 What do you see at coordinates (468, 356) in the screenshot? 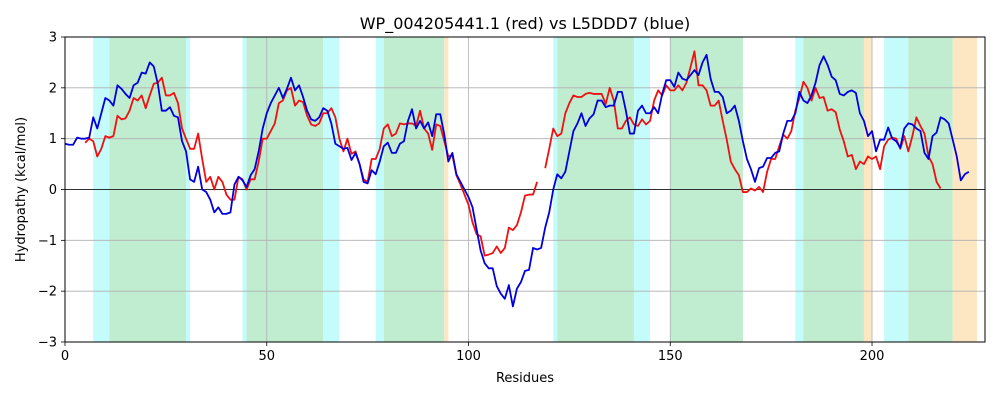
I see `x-tick-label: 100` at bounding box center [468, 356].